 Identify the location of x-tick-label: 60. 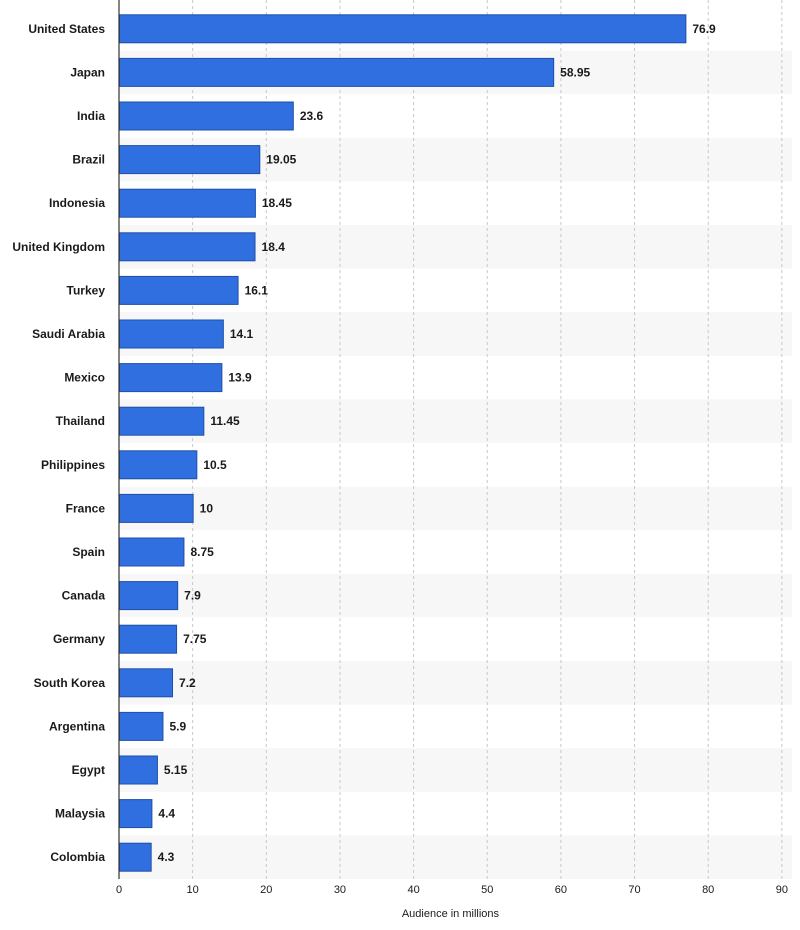
(561, 890).